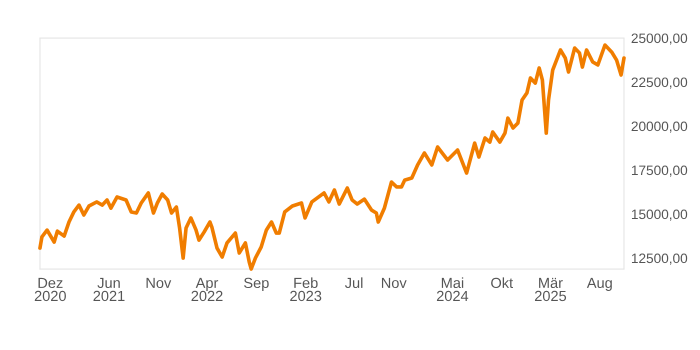 This screenshot has width=700, height=350. What do you see at coordinates (660, 215) in the screenshot?
I see `y-tick-label: 15000,00` at bounding box center [660, 215].